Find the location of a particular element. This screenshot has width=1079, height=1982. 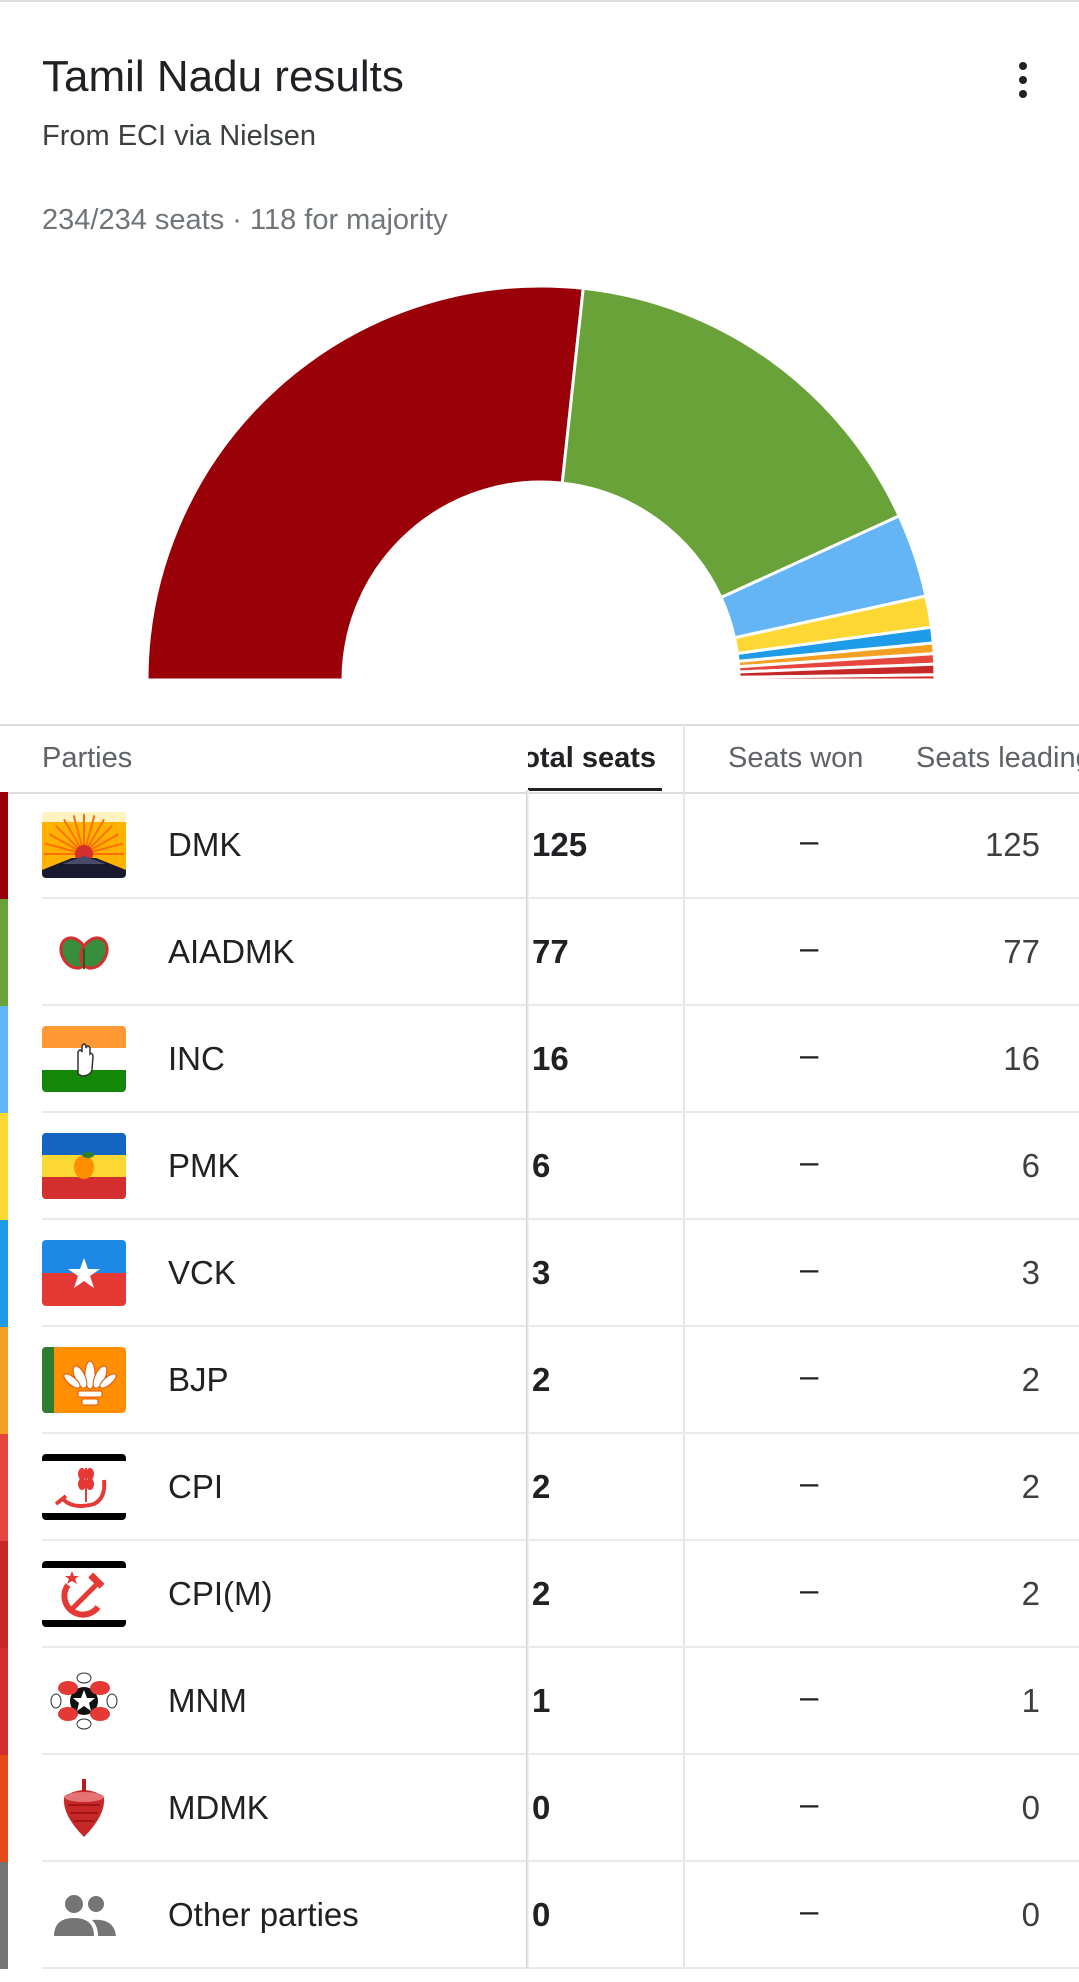

seat-segment-mnm is located at coordinates (837, 677).